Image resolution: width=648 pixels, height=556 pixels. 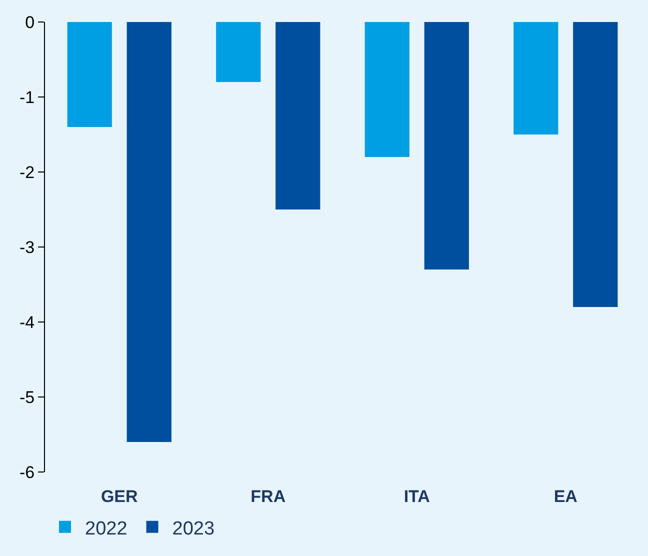 I want to click on legend-label: 2023, so click(x=193, y=529).